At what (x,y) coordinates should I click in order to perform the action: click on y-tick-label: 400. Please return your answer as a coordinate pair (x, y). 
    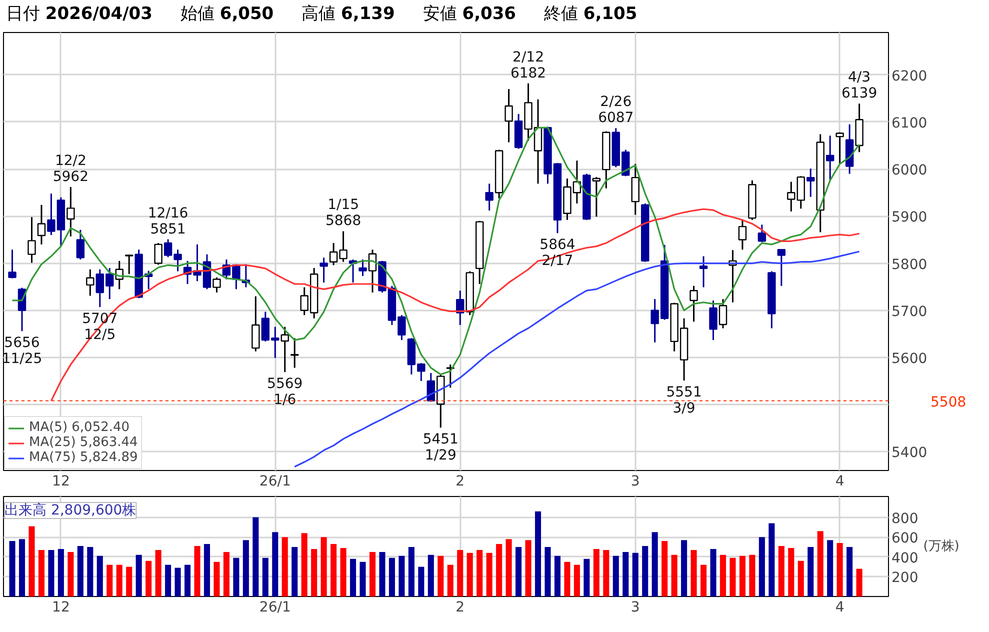
    Looking at the image, I should click on (905, 558).